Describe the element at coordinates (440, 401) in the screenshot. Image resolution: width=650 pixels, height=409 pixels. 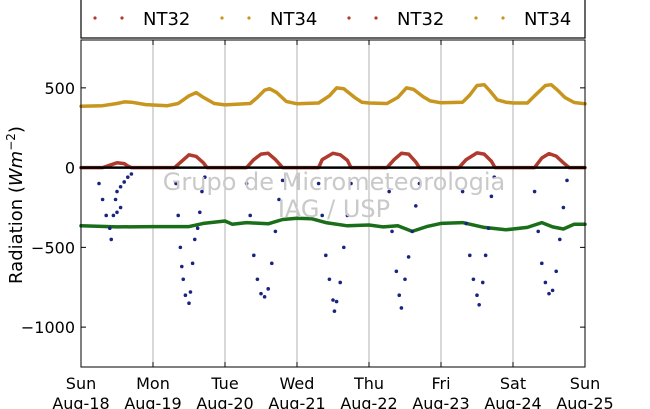
I see `x-tick-date-label: Aug-23` at that location.